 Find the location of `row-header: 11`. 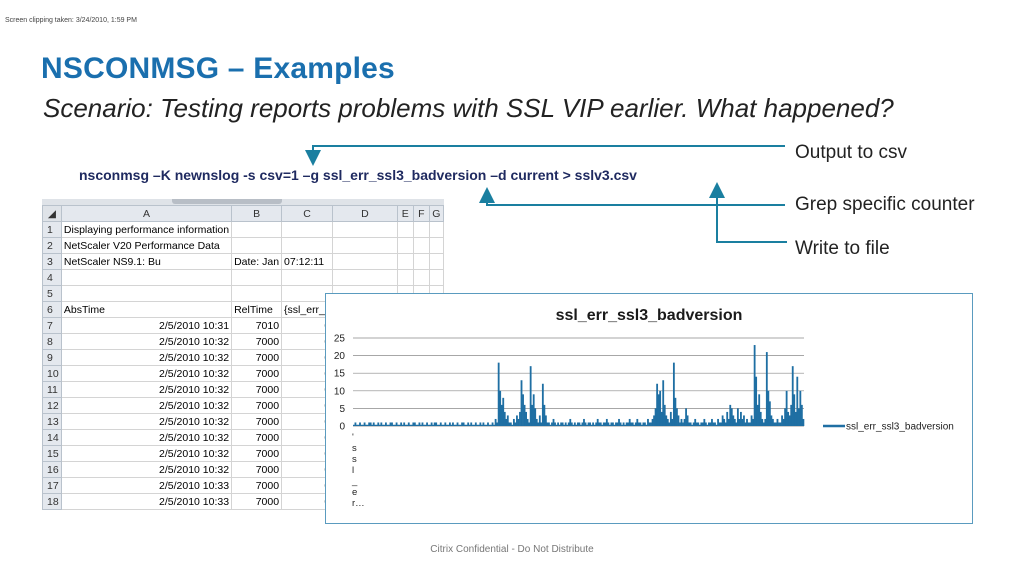

row-header: 11 is located at coordinates (52, 389).